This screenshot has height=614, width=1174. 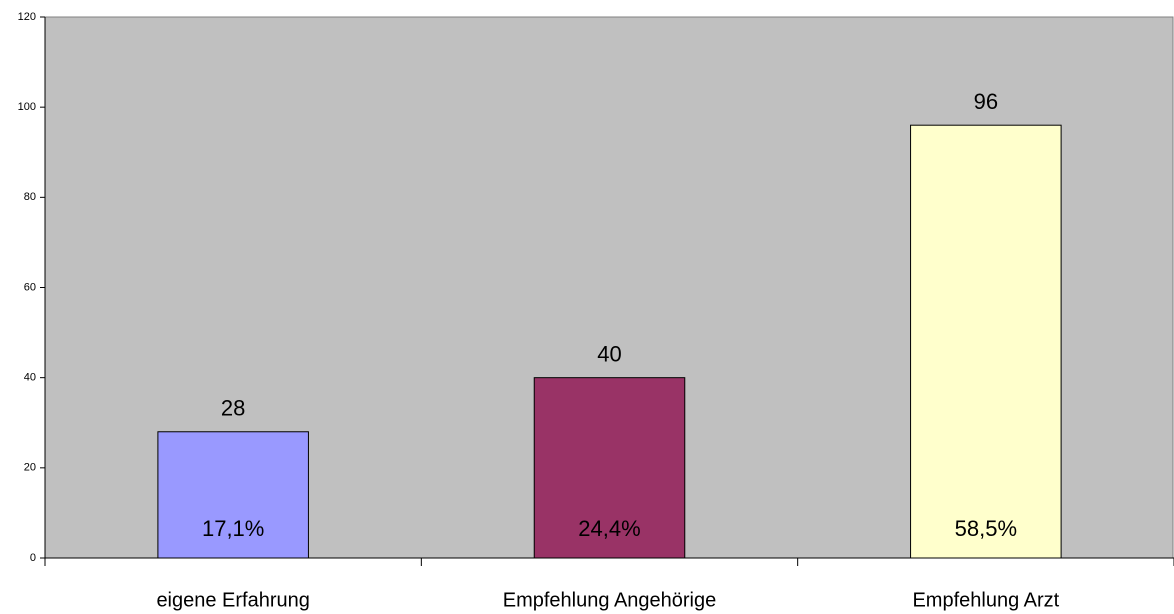 I want to click on value-label: 40, so click(x=609, y=353).